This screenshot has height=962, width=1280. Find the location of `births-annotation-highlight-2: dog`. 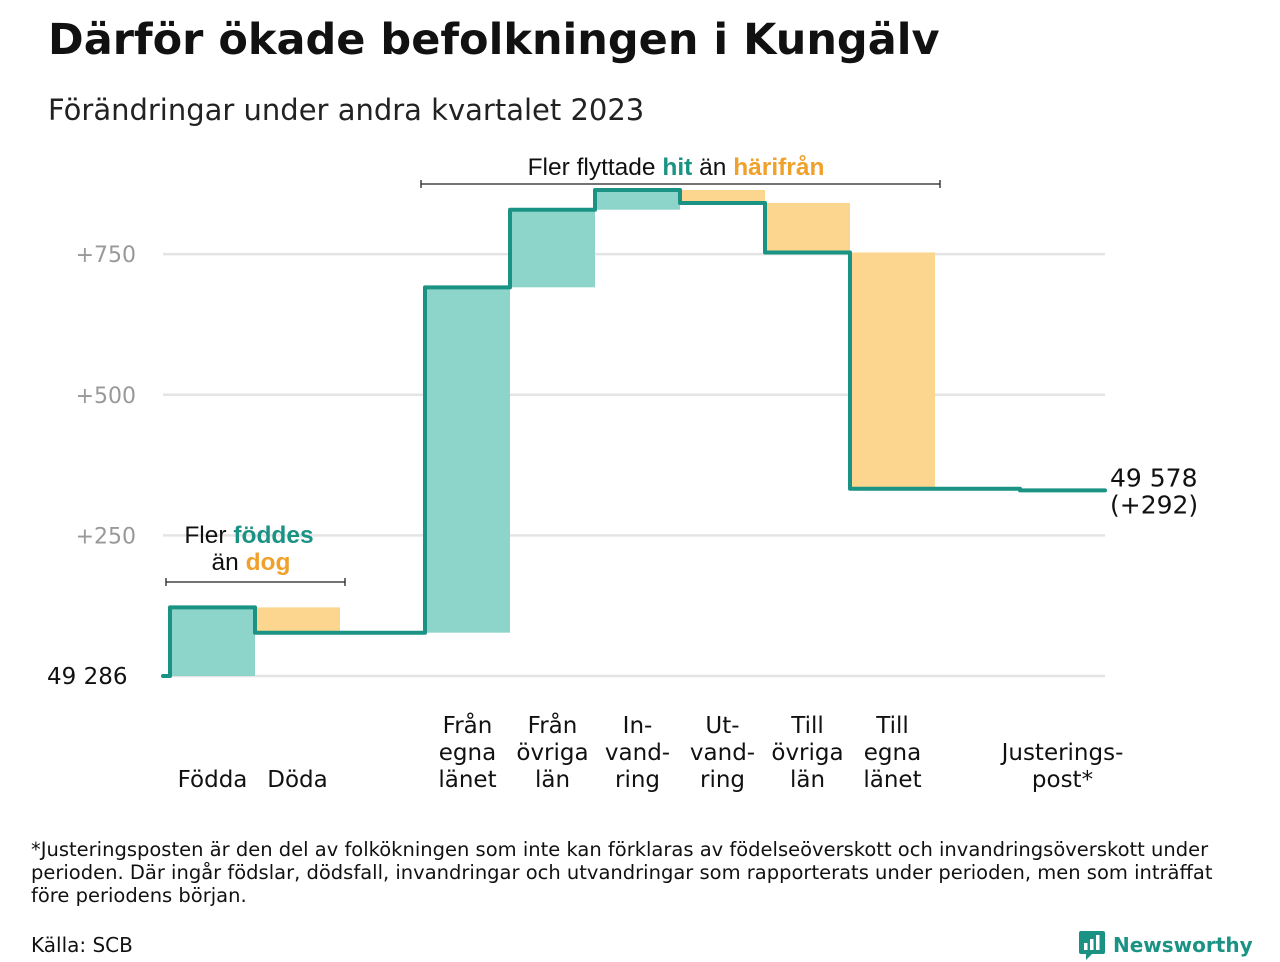

births-annotation-highlight-2: dog is located at coordinates (268, 562).